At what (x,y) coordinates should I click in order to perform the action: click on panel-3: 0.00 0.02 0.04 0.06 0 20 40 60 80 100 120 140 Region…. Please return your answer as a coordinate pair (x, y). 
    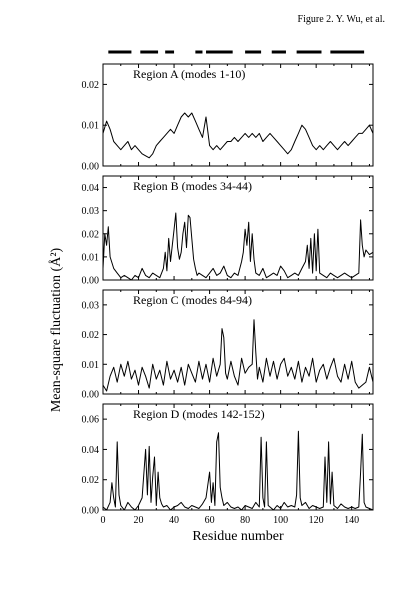
    Looking at the image, I should click on (228, 464).